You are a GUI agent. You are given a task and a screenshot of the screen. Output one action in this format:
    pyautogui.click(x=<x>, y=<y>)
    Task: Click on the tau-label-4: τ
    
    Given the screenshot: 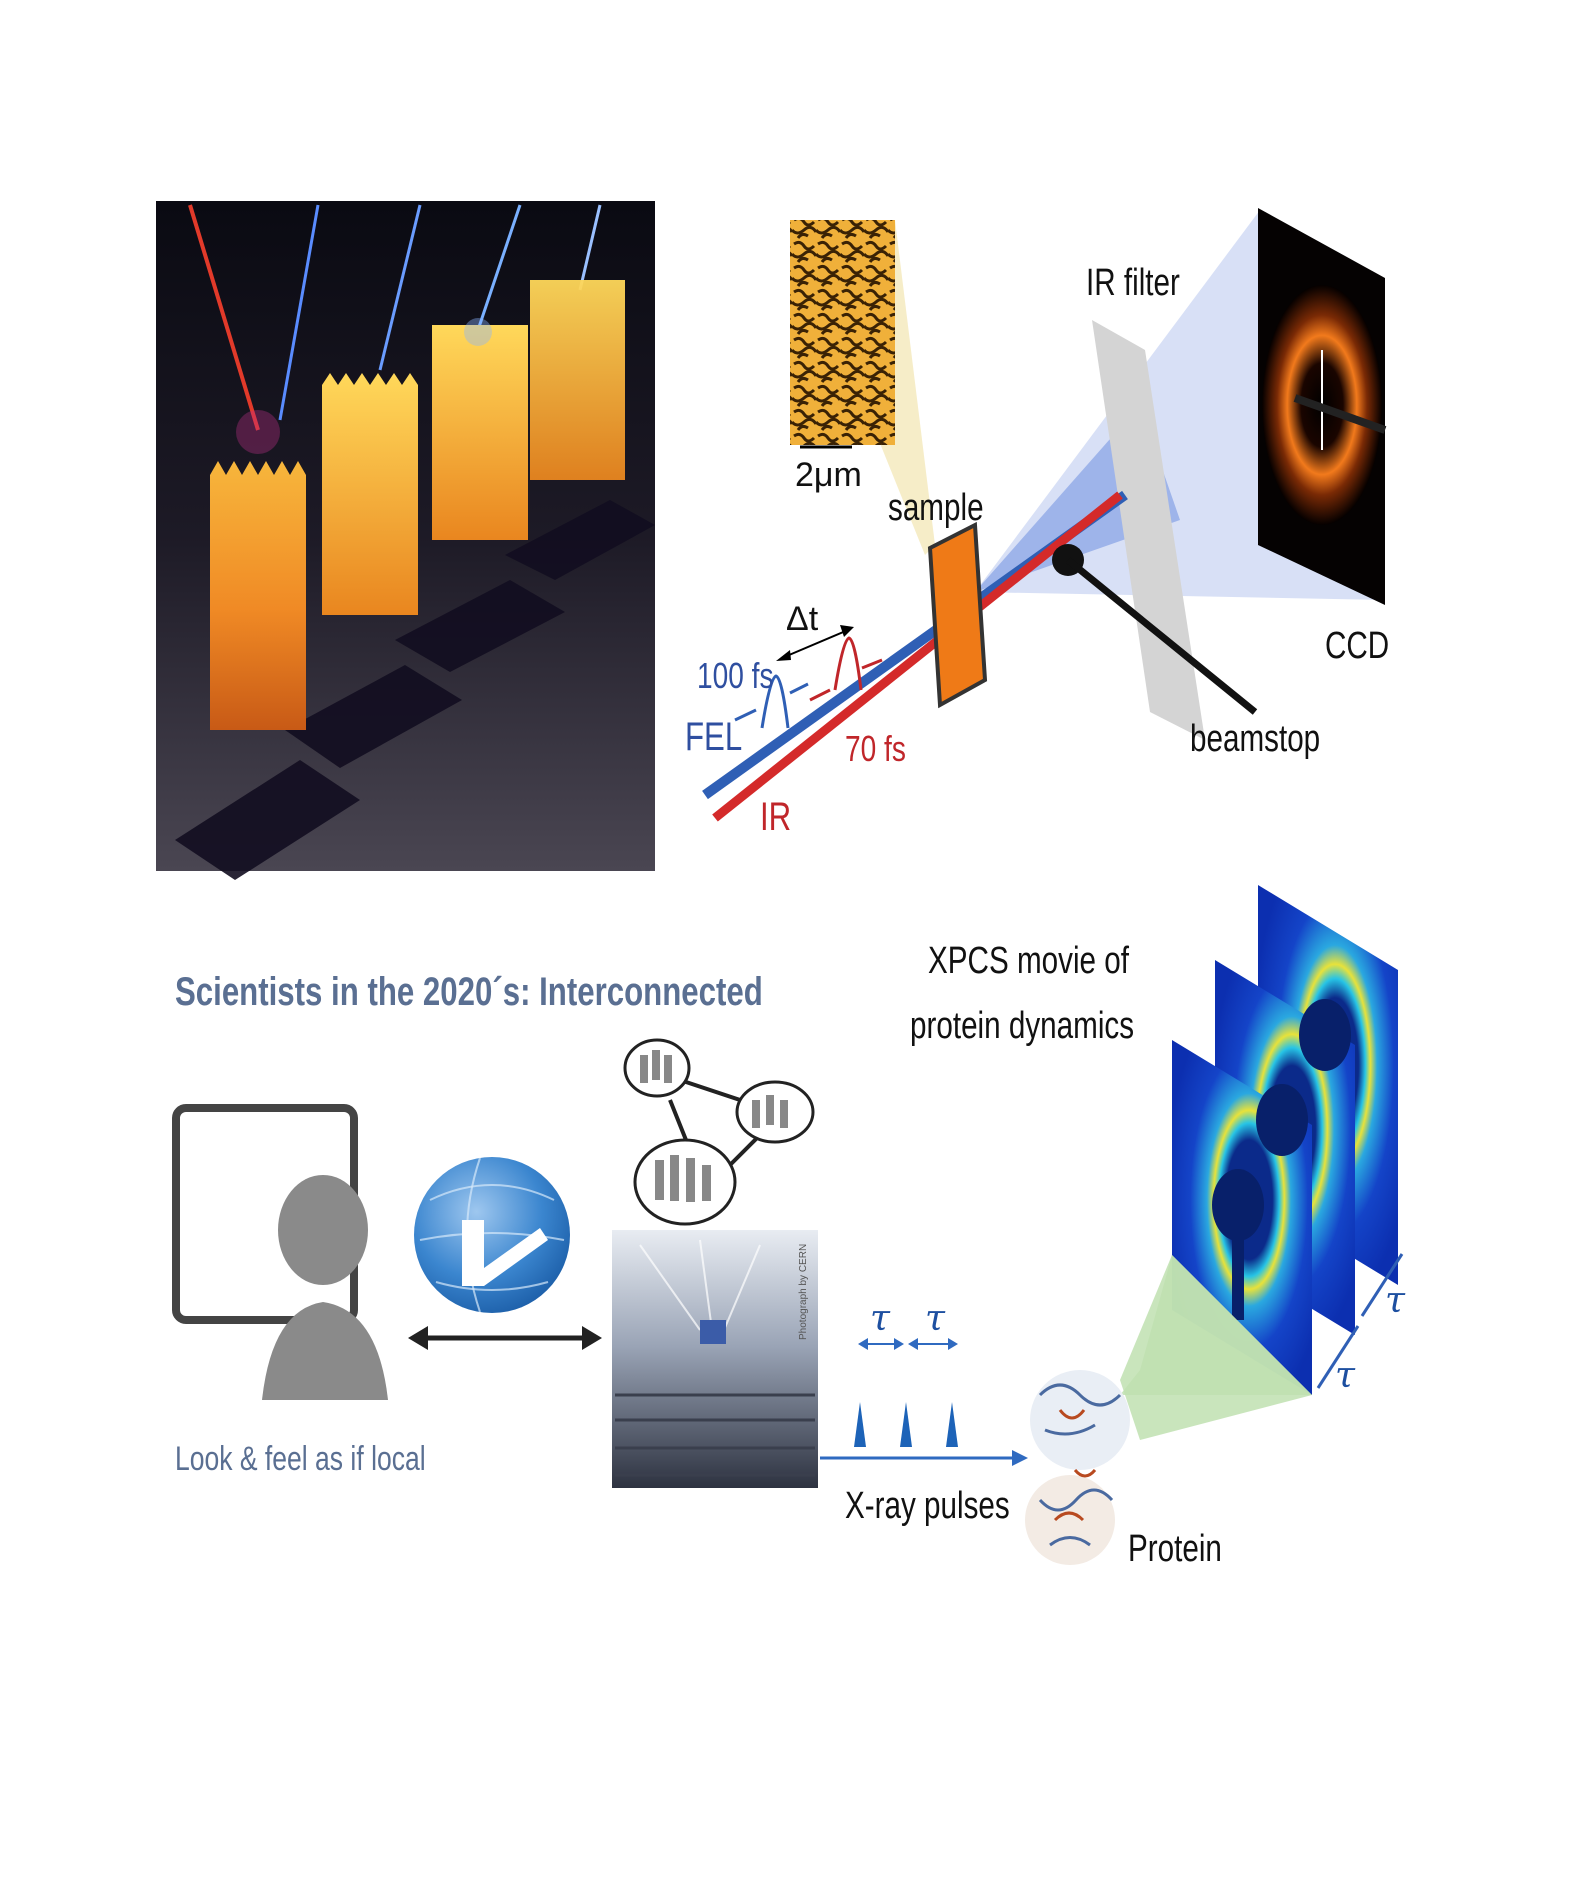 What is the action you would take?
    pyautogui.click(x=1345, y=1375)
    